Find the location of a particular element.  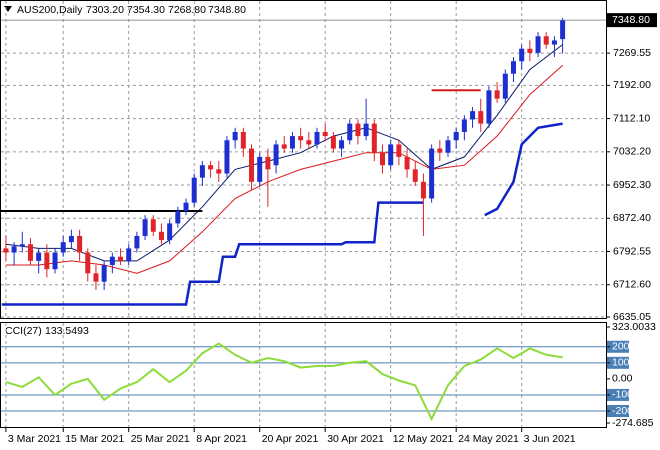

y-tick-label: 6792.55 is located at coordinates (632, 251).